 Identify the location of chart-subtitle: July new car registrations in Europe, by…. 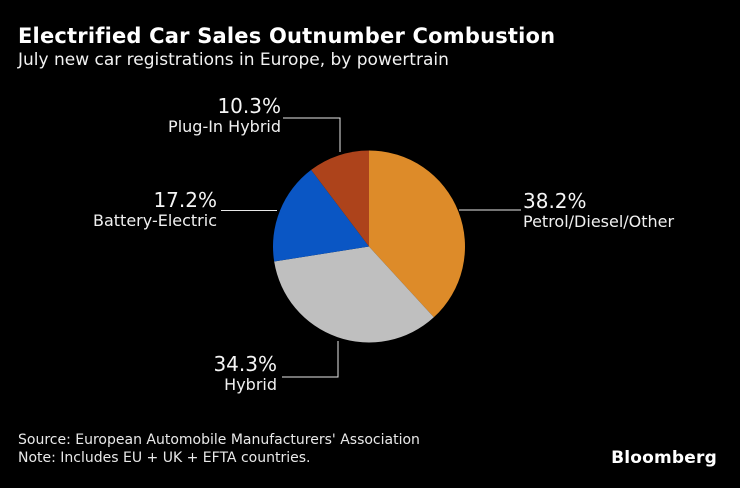
(233, 60).